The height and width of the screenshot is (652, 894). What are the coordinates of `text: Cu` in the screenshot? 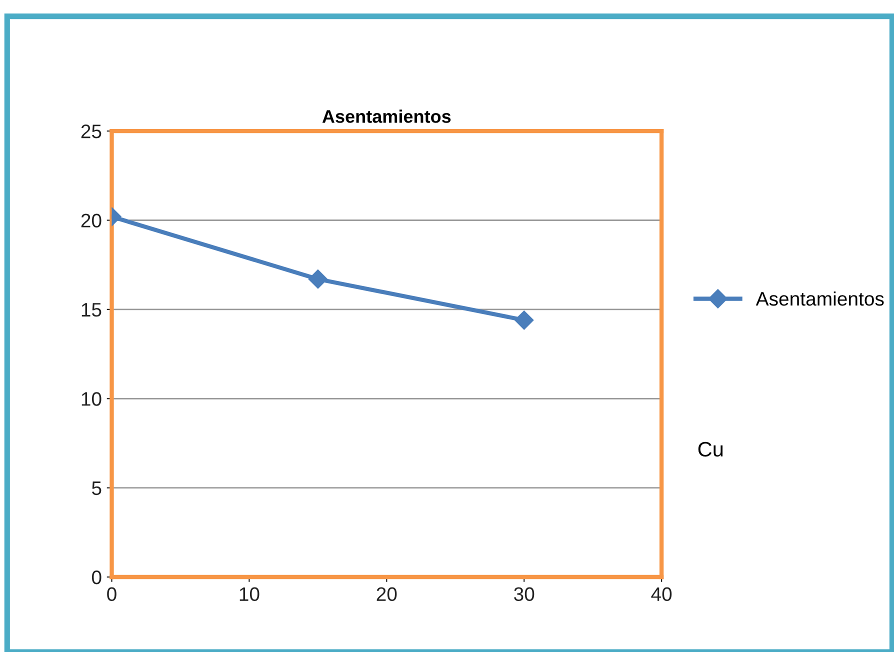 It's located at (710, 449).